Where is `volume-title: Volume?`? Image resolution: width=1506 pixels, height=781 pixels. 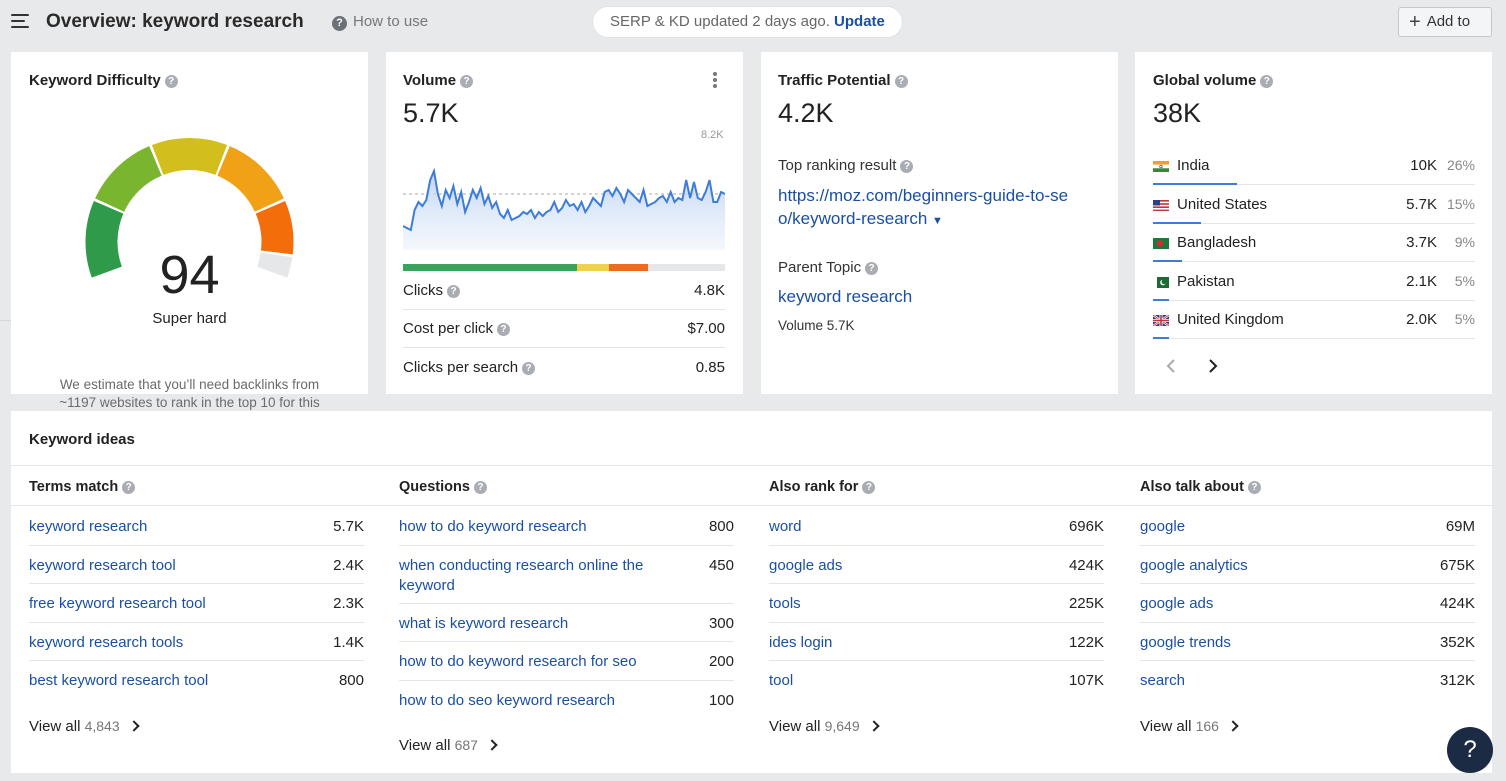
volume-title: Volume? is located at coordinates (438, 80).